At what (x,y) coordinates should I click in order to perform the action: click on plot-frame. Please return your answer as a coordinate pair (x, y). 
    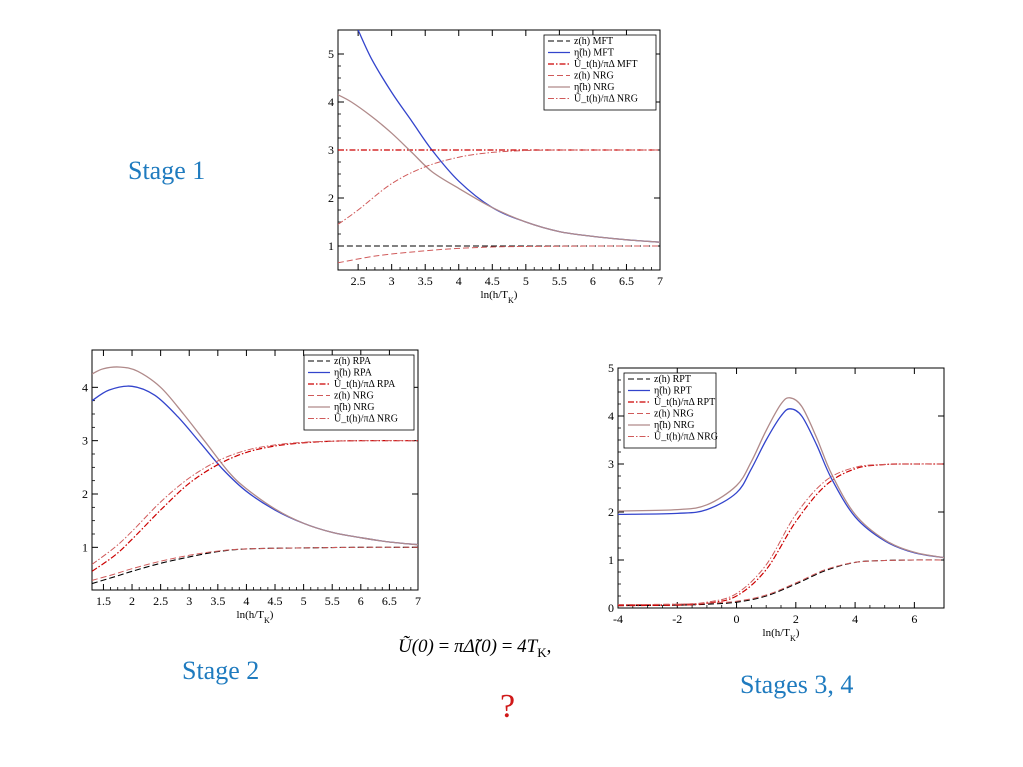
    Looking at the image, I should click on (255, 470).